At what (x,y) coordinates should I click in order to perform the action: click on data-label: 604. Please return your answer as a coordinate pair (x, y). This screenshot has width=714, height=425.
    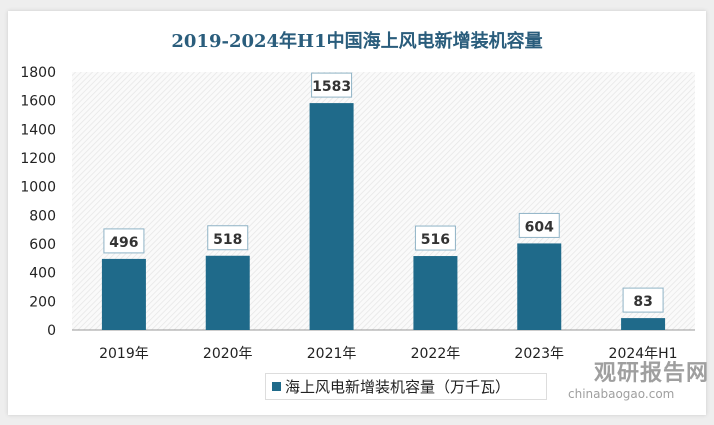
    Looking at the image, I should click on (539, 227).